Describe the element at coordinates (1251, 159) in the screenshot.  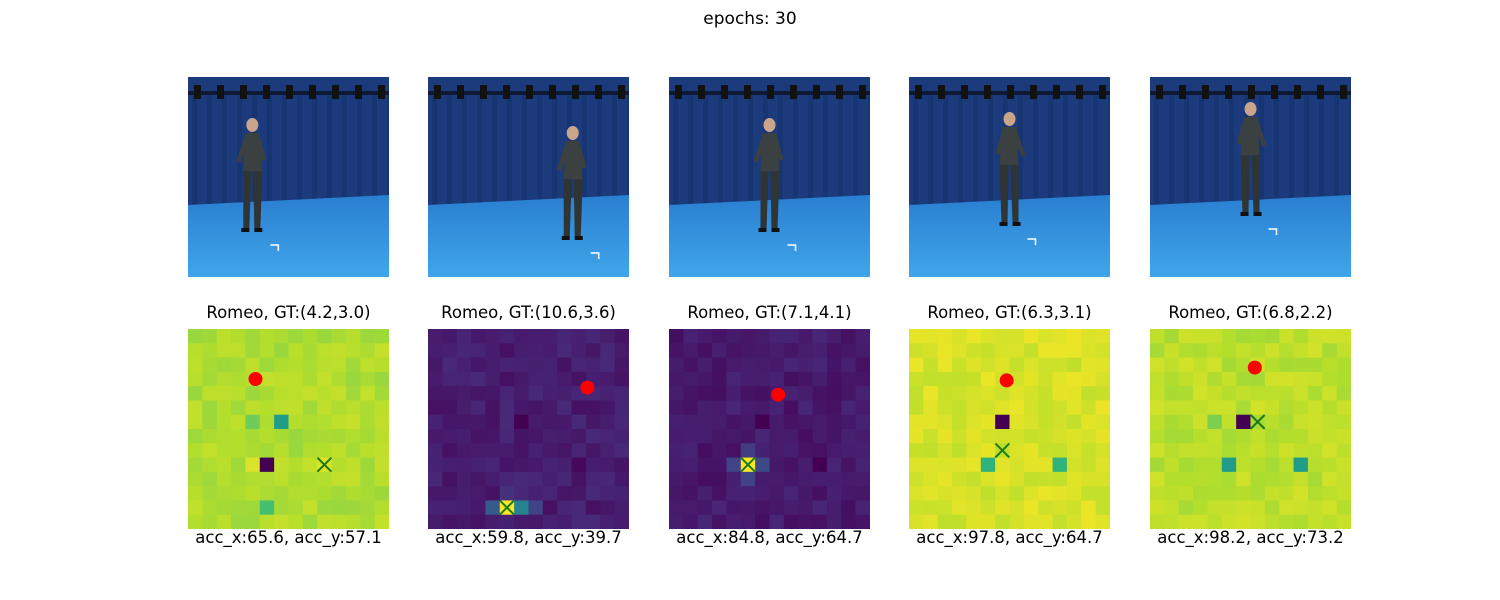
I see `person-figure` at that location.